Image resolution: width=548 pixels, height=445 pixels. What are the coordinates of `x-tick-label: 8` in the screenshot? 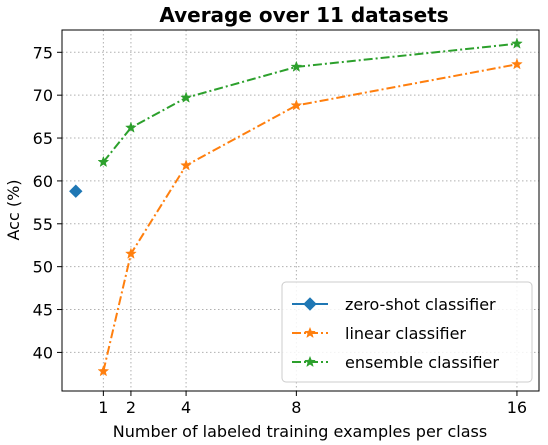 It's located at (296, 407).